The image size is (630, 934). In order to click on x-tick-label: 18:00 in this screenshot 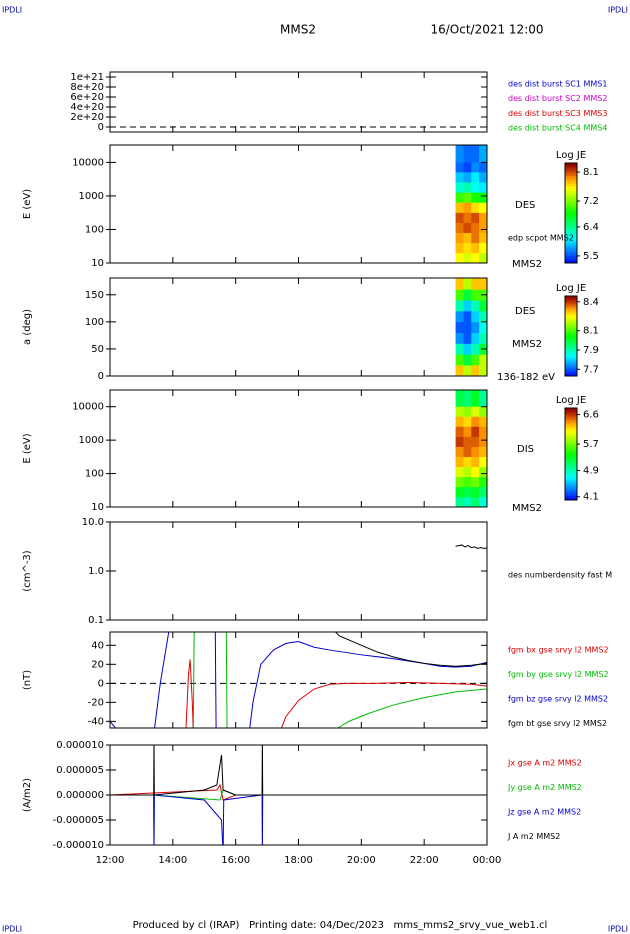, I will do `click(298, 860)`.